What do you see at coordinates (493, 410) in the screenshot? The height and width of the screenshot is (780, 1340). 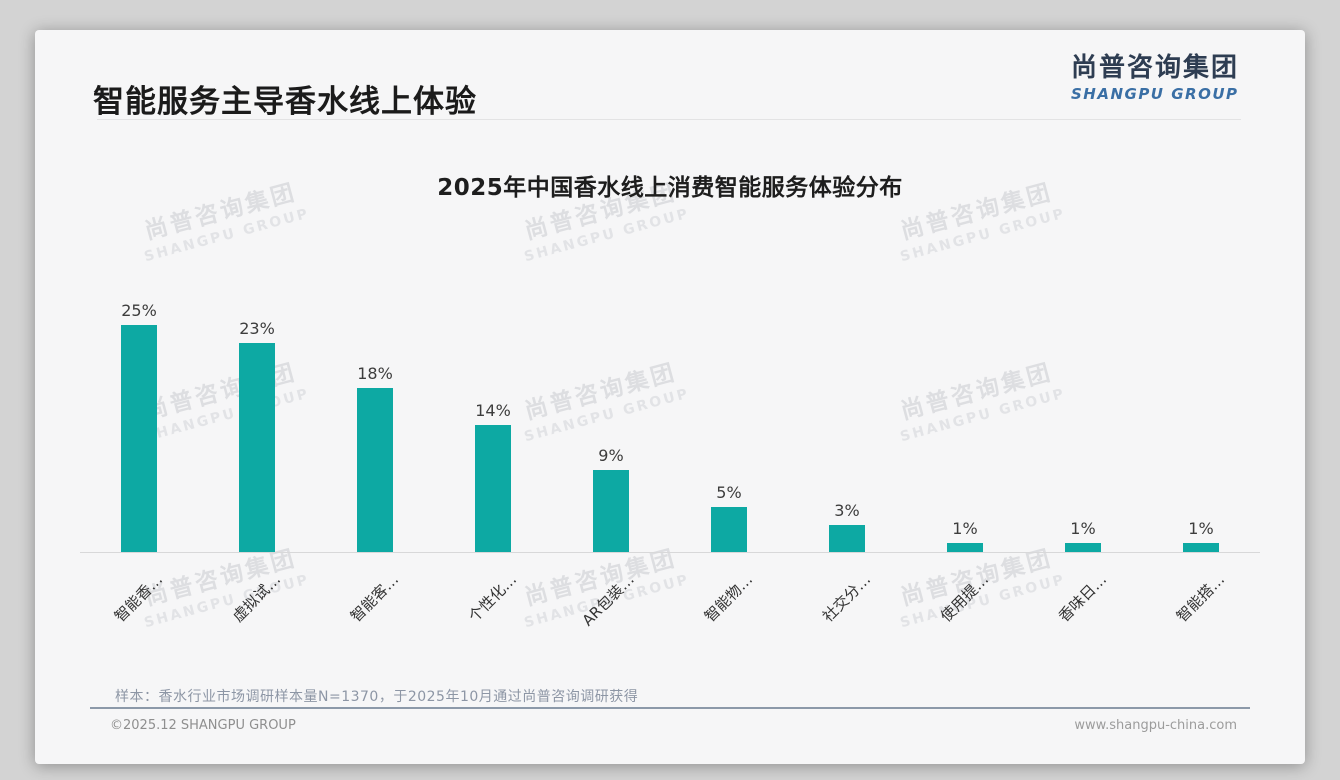 I see `bar-value-label: 14%` at bounding box center [493, 410].